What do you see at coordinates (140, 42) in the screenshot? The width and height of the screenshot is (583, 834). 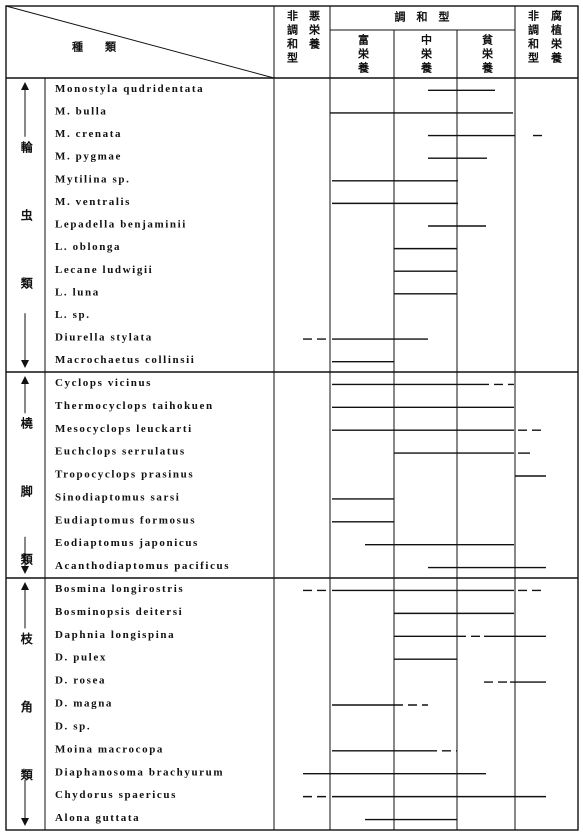 I see `header-diagonal` at bounding box center [140, 42].